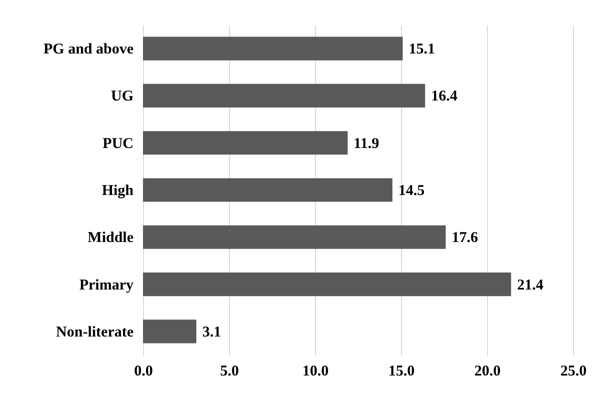 The width and height of the screenshot is (595, 403). I want to click on y-tick-label: High, so click(118, 191).